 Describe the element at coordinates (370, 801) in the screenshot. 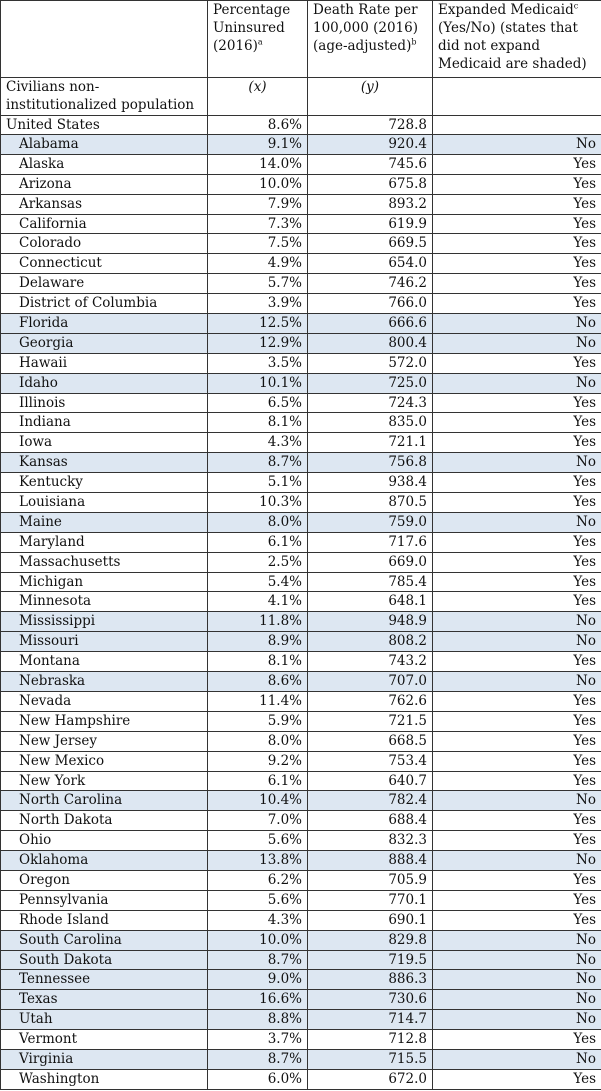

I see `death-rate-value: 782.4` at that location.